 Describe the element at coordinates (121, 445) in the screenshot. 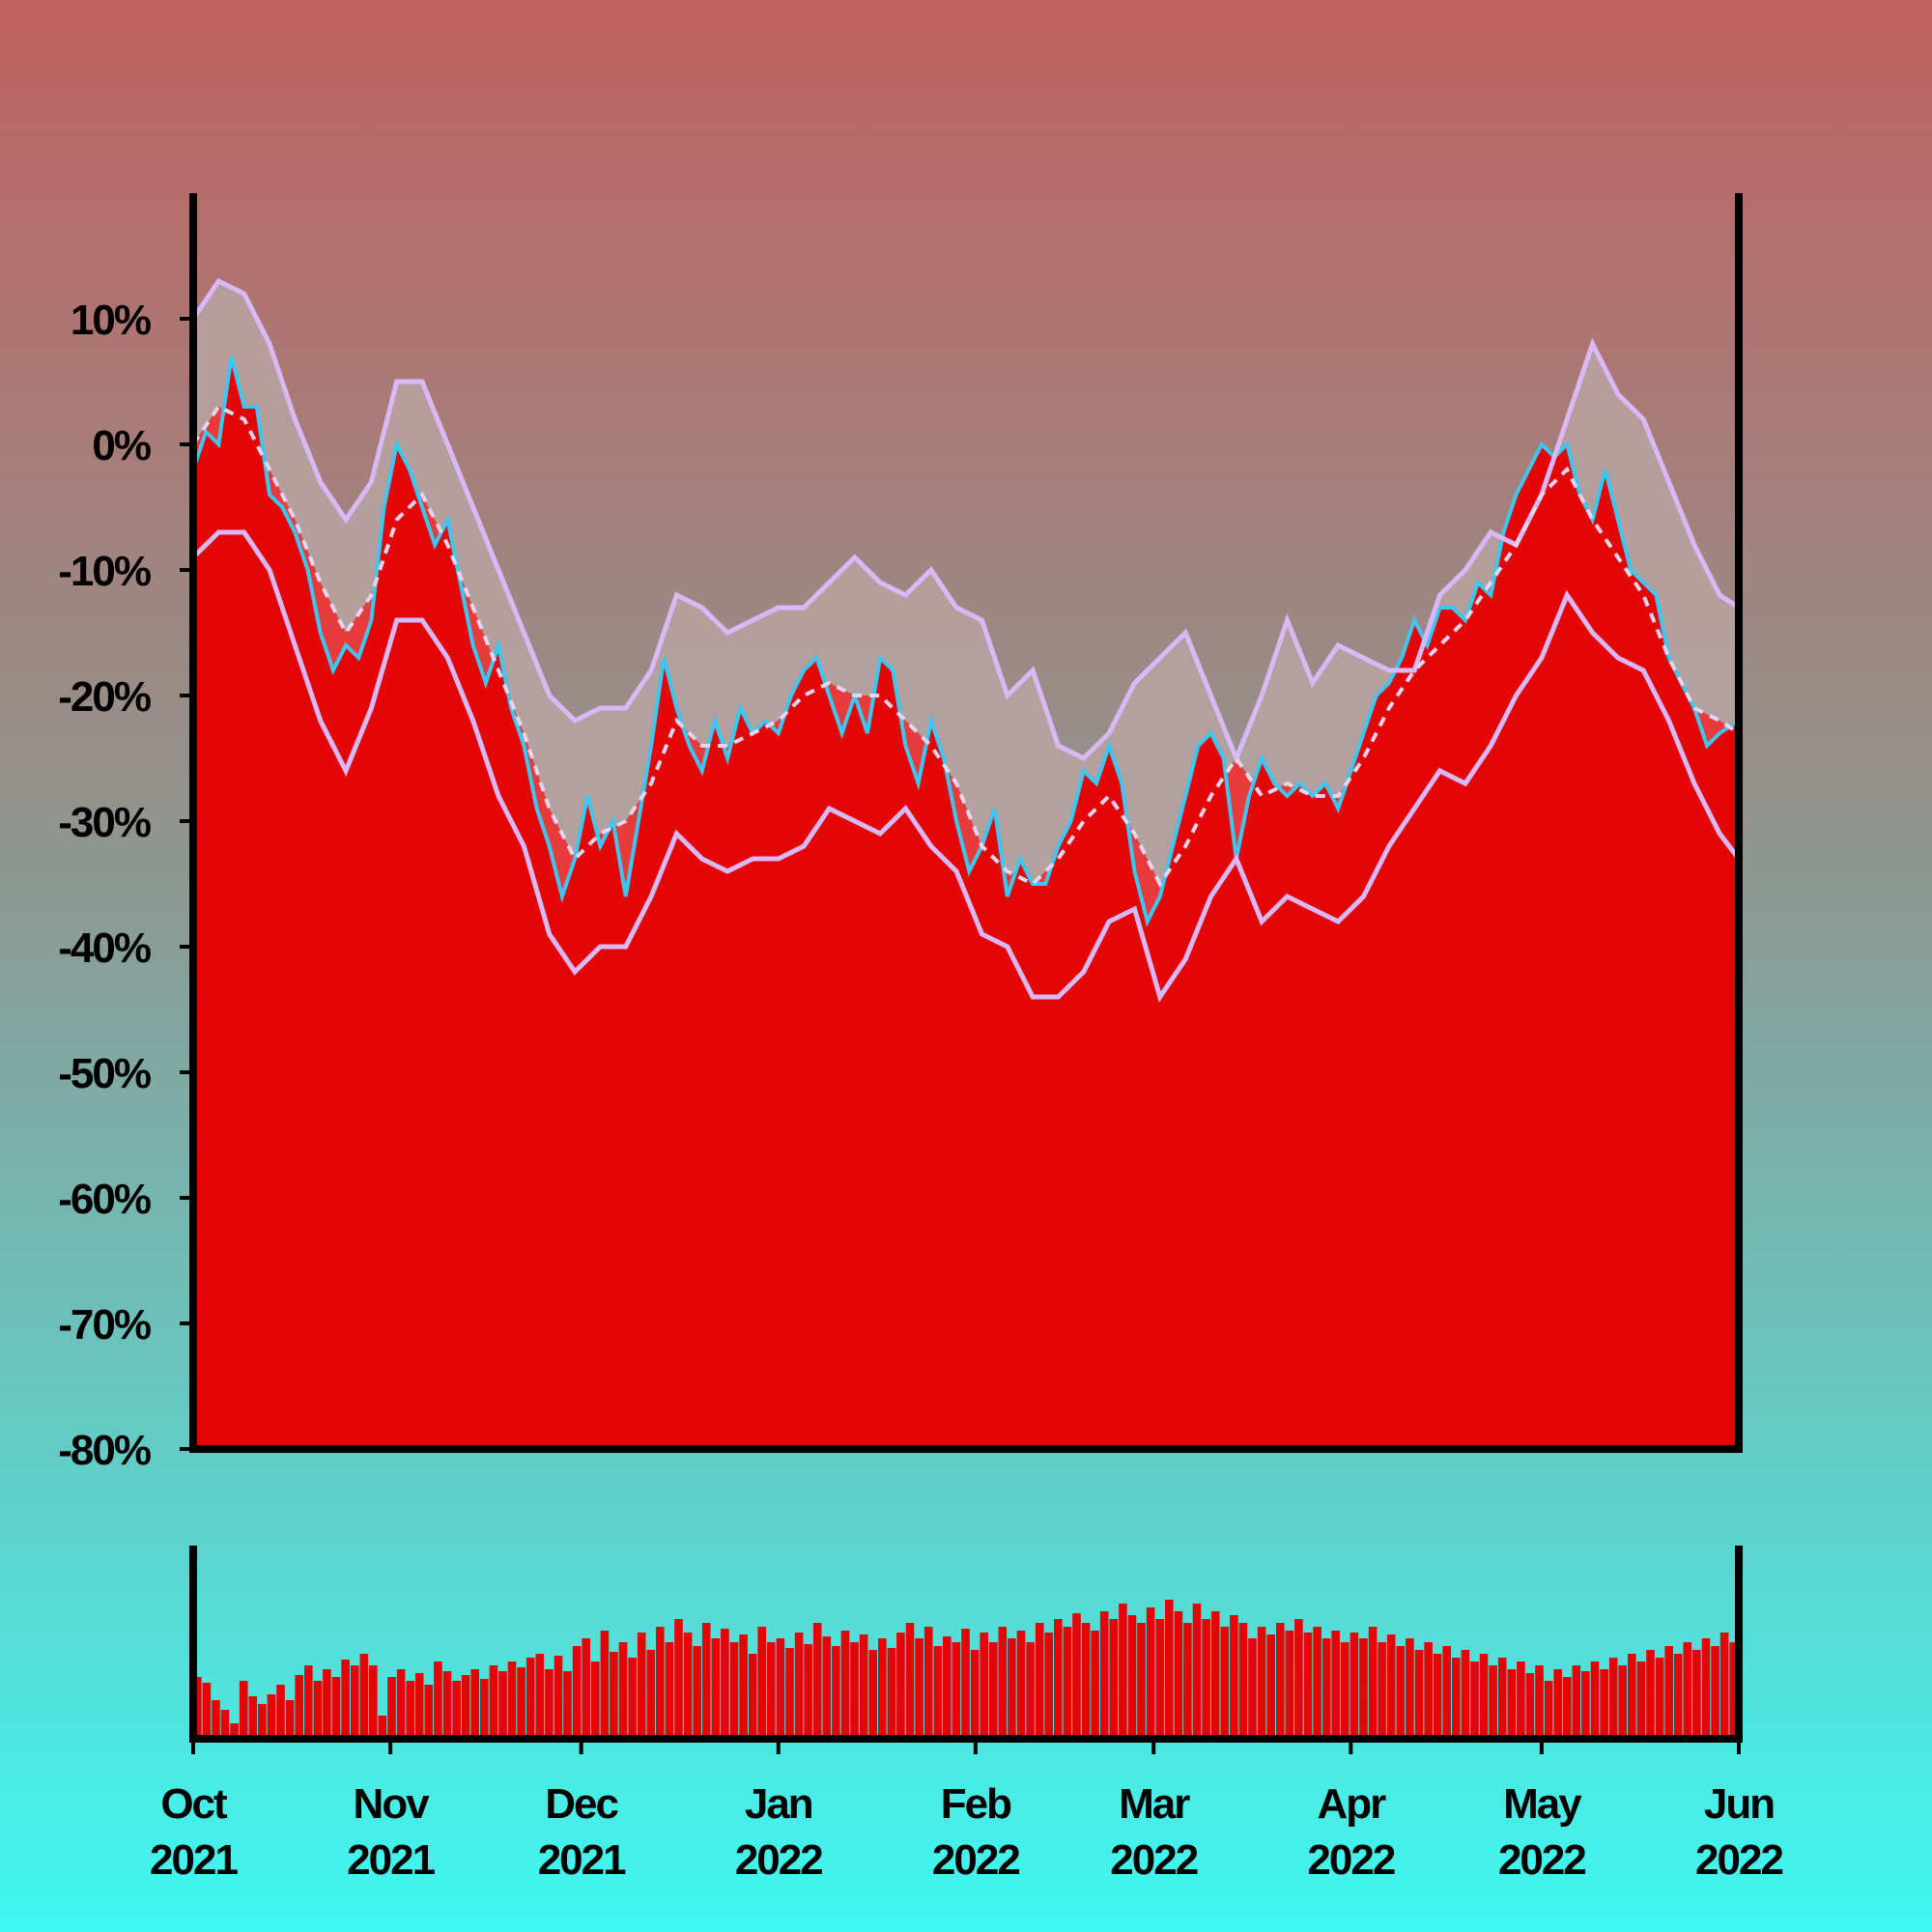

I see `y-tick-label: 0%` at that location.